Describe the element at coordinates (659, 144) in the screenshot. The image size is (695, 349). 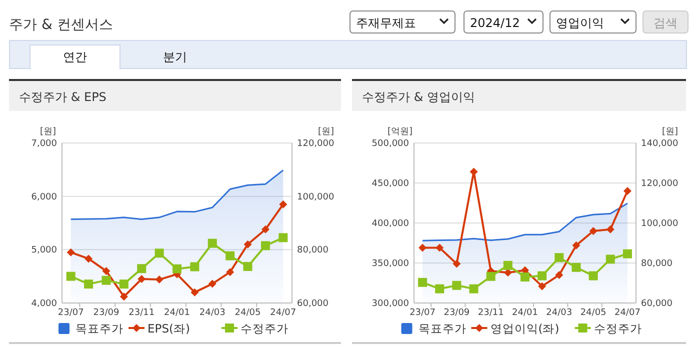
I see `y2-tick-label: 140,000` at that location.